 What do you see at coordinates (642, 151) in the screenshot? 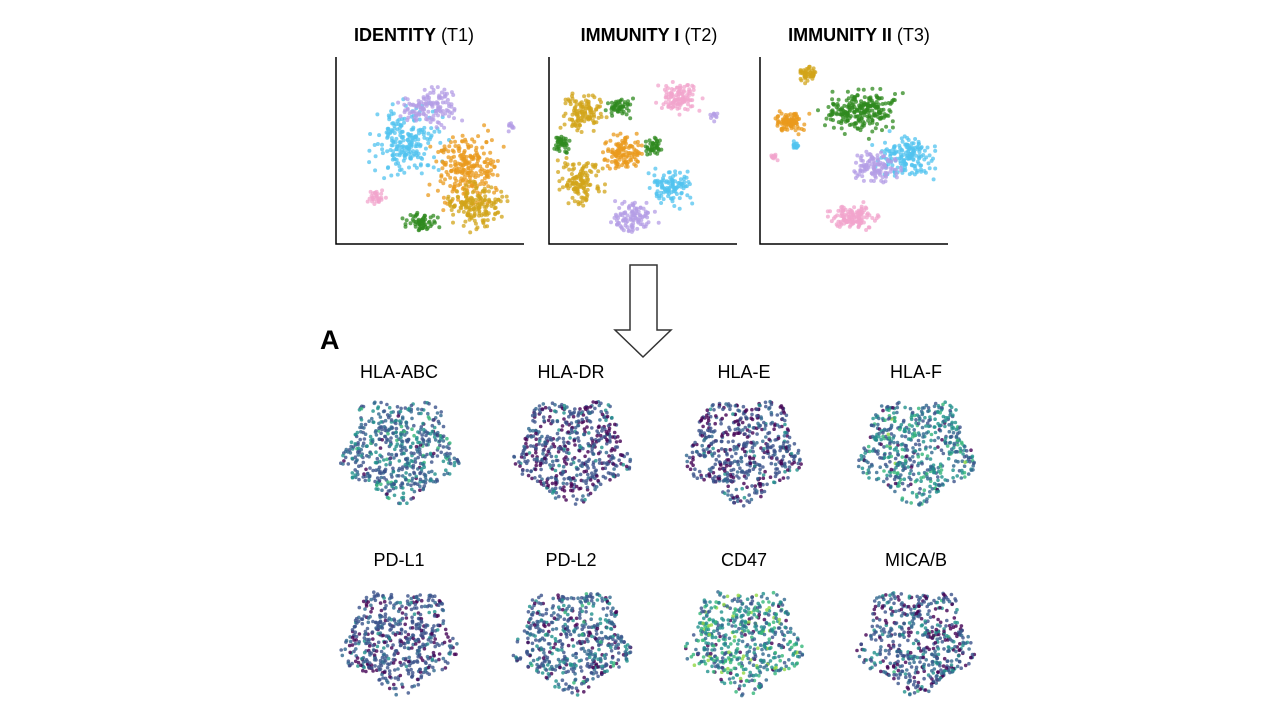
I see `axis` at bounding box center [642, 151].